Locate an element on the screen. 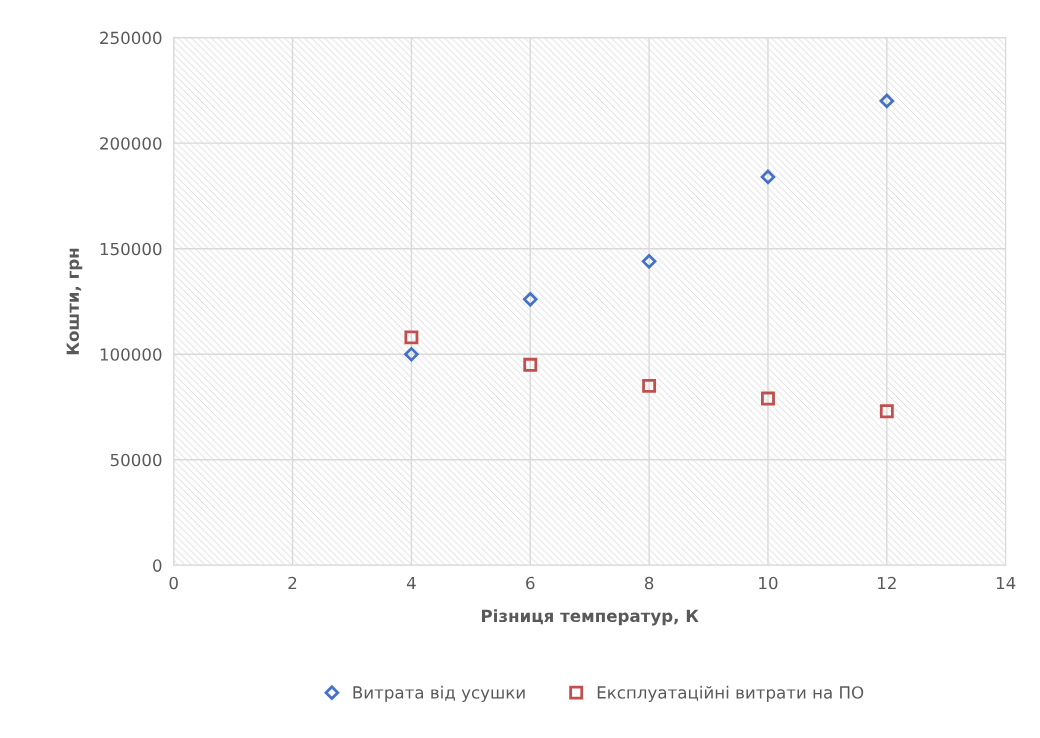 The image size is (1040, 738). x-tick-label: 0 is located at coordinates (173, 583).